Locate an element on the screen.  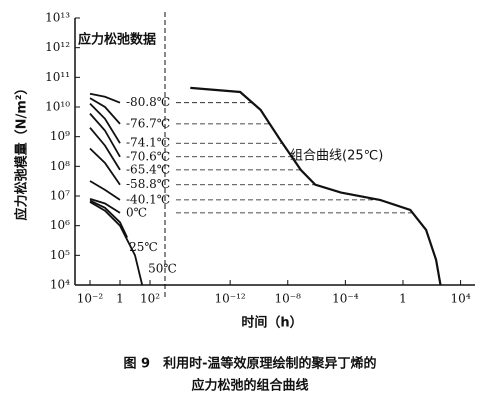
chart-title: 应力松弛数据 is located at coordinates (117, 40).